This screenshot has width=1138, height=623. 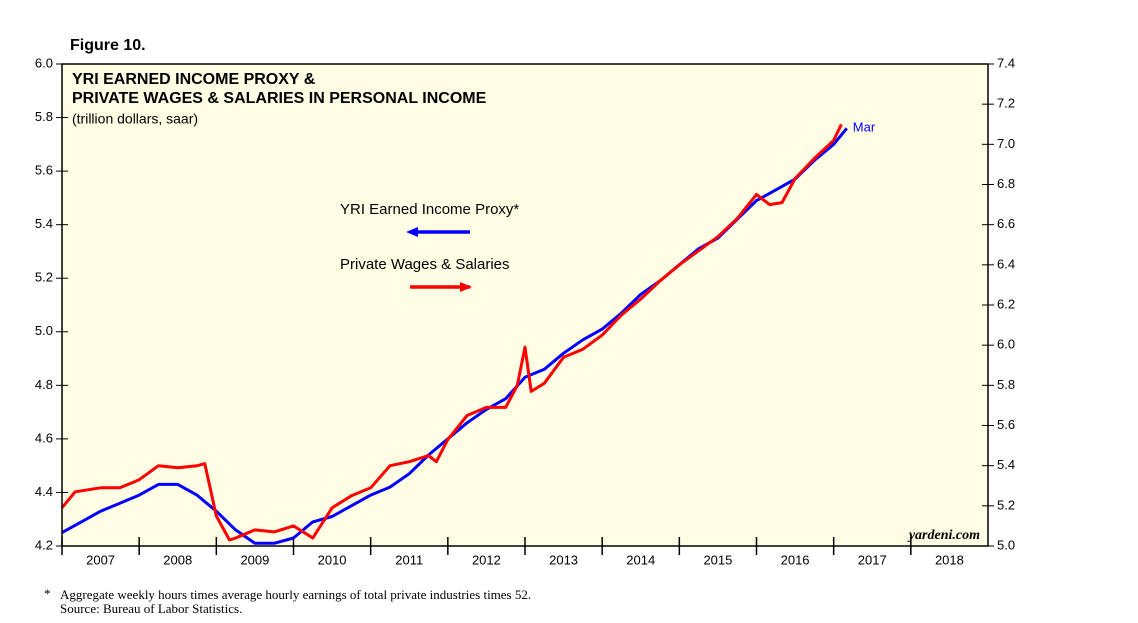 I want to click on x-tick-label: 2016, so click(x=795, y=559).